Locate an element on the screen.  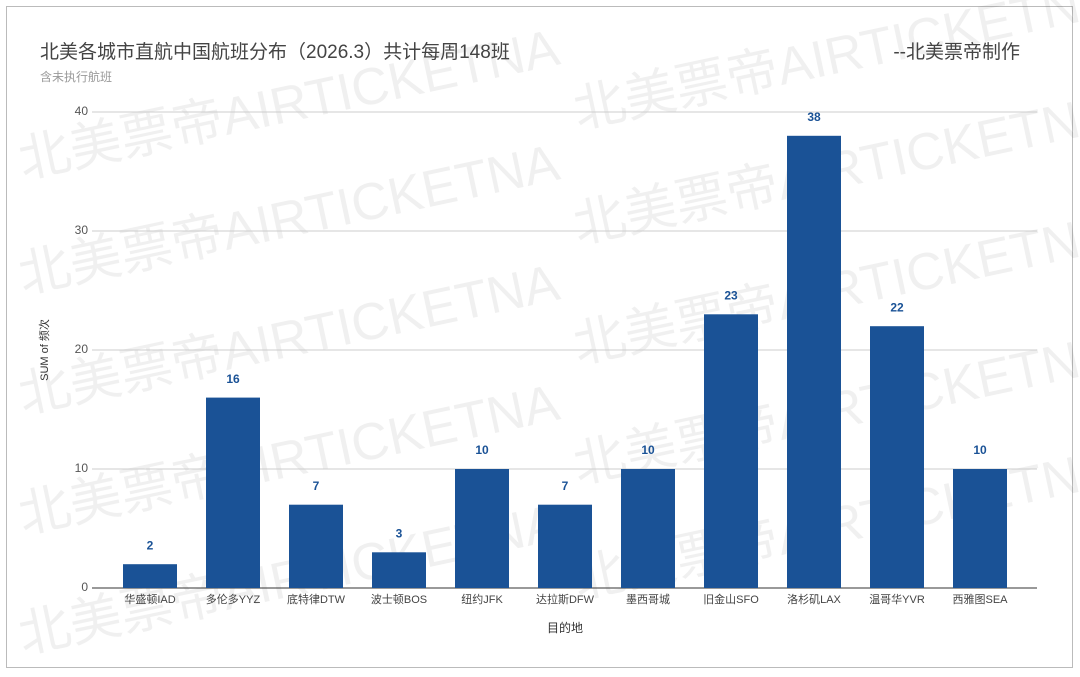
data-label: 22 is located at coordinates (897, 307).